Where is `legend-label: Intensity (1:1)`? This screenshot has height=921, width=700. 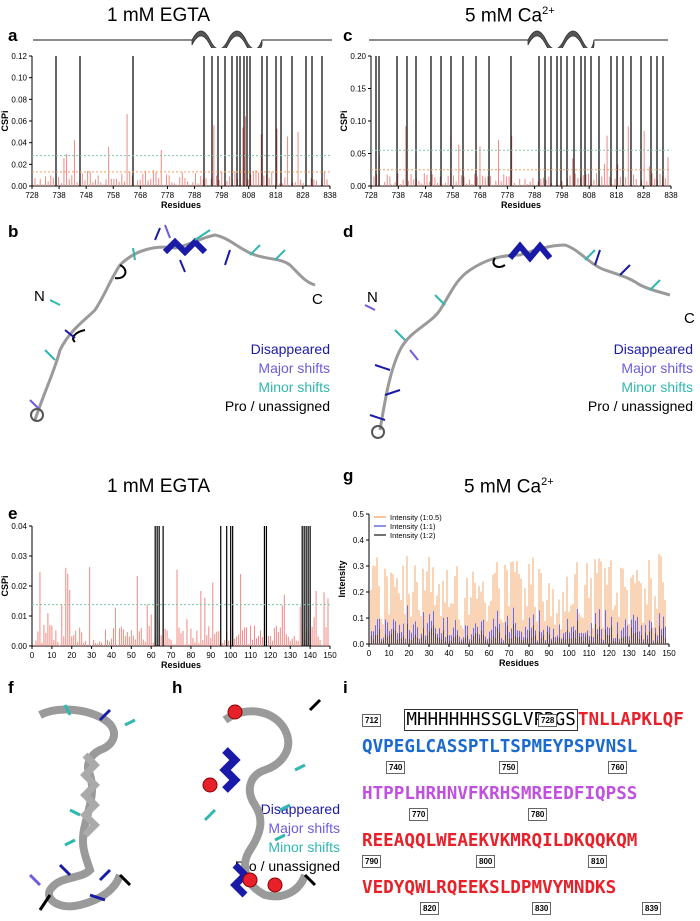 legend-label: Intensity (1:1) is located at coordinates (413, 526).